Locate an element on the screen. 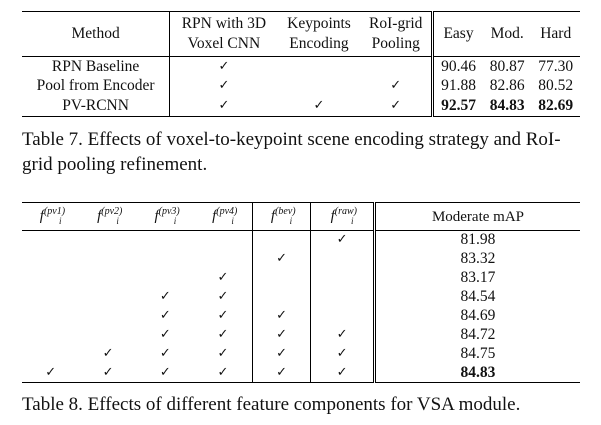  table-row: ✓ 81.98 is located at coordinates (301, 240).